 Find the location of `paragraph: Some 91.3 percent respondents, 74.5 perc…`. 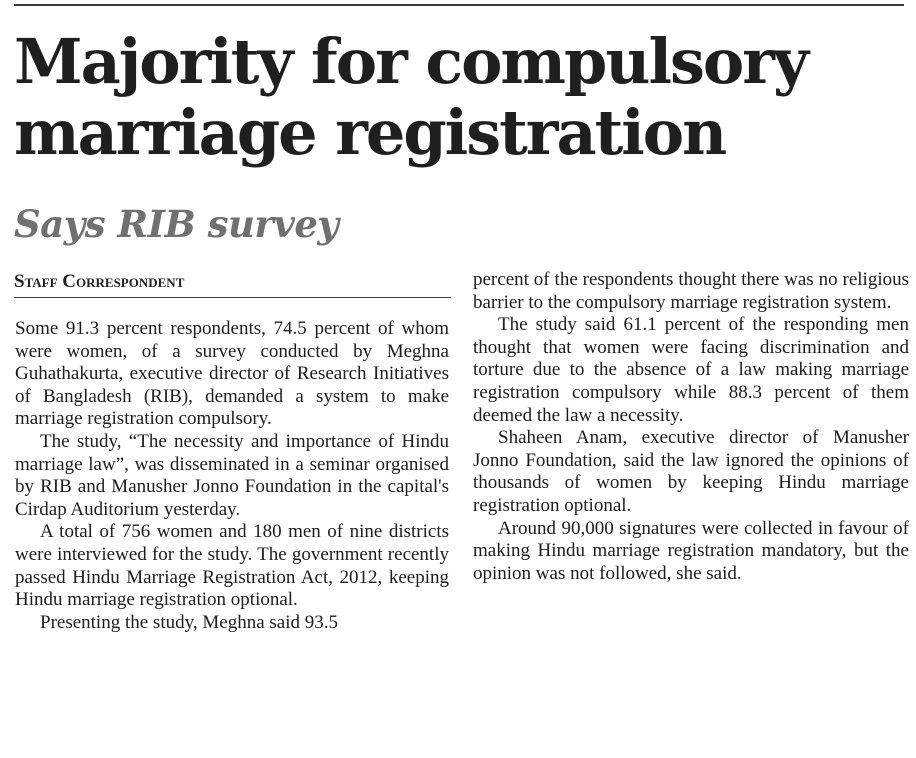

paragraph: Some 91.3 percent respondents, 74.5 perc… is located at coordinates (232, 374).